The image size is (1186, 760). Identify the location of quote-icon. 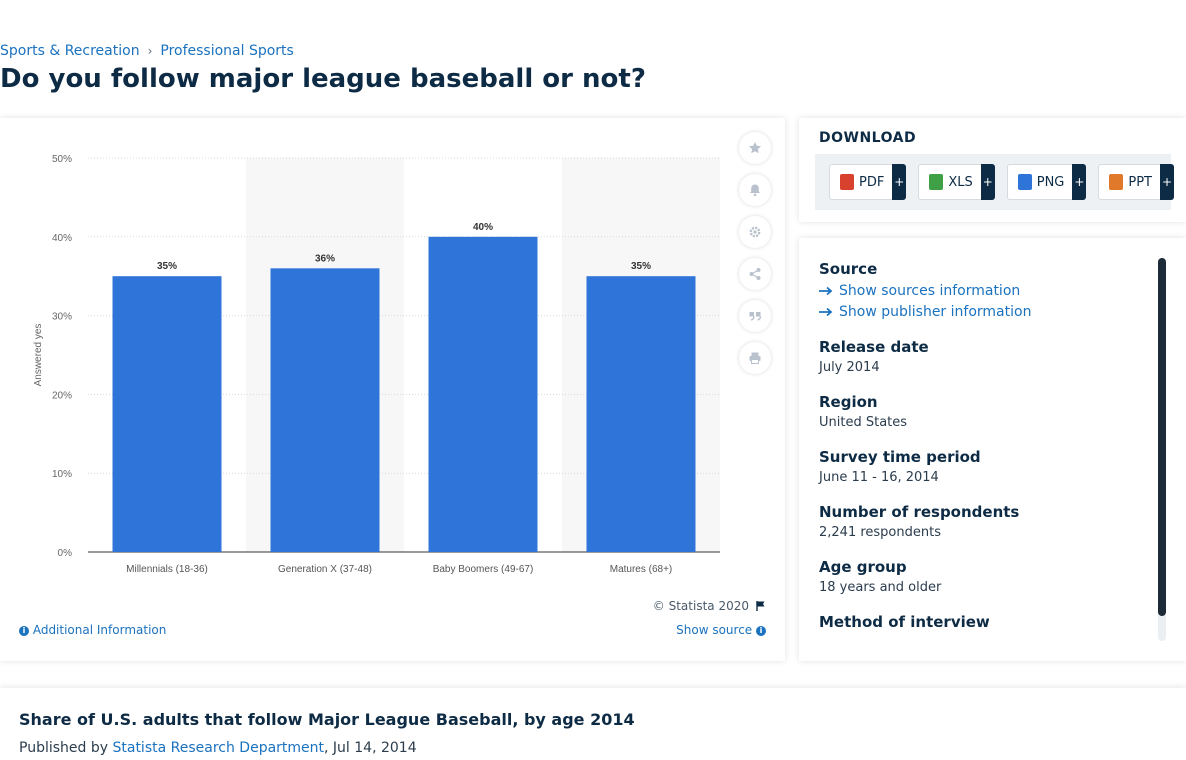
(755, 316).